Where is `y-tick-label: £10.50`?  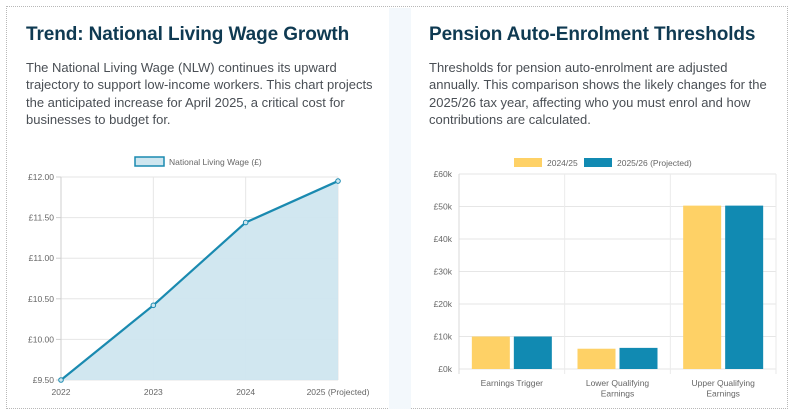 y-tick-label: £10.50 is located at coordinates (41, 299).